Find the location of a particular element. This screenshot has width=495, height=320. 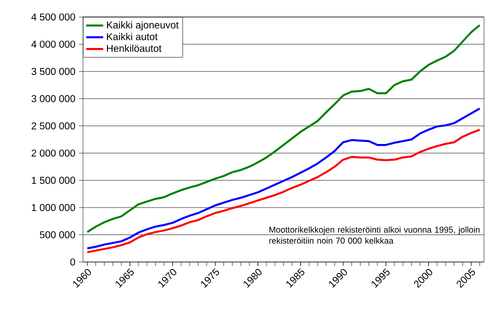

y-tick-label: 1 500 000 is located at coordinates (54, 180).